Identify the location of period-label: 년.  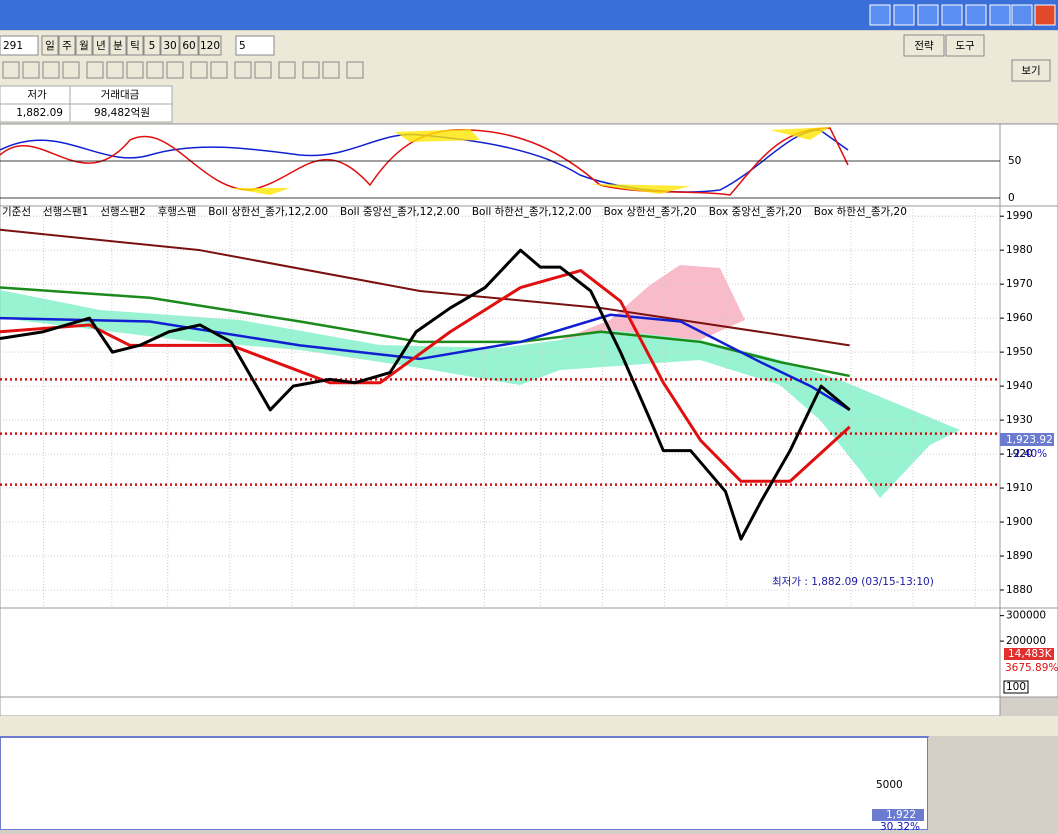
(101, 46).